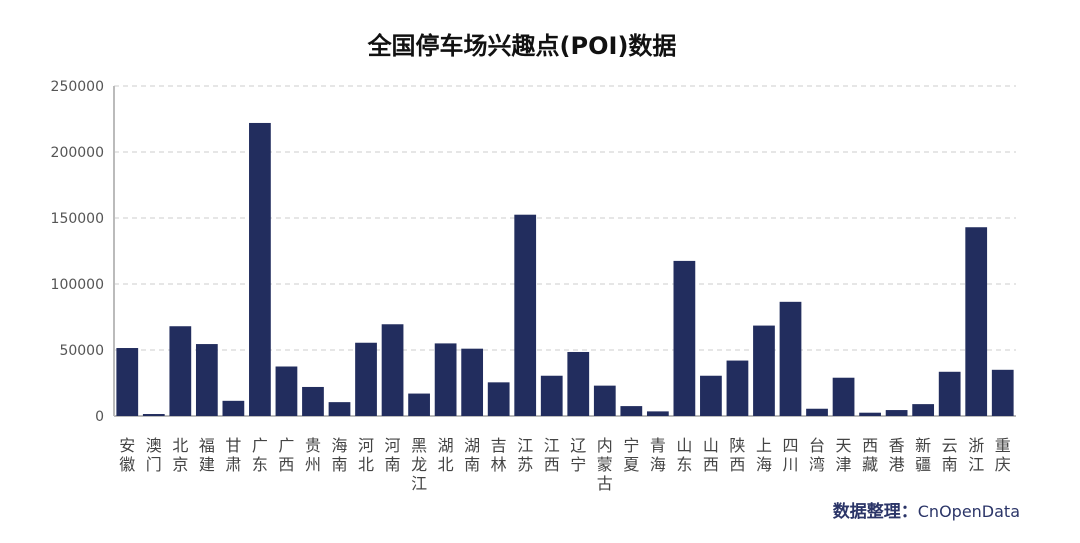 The height and width of the screenshot is (543, 1080). Describe the element at coordinates (817, 412) in the screenshot. I see `bar-台湾` at that location.